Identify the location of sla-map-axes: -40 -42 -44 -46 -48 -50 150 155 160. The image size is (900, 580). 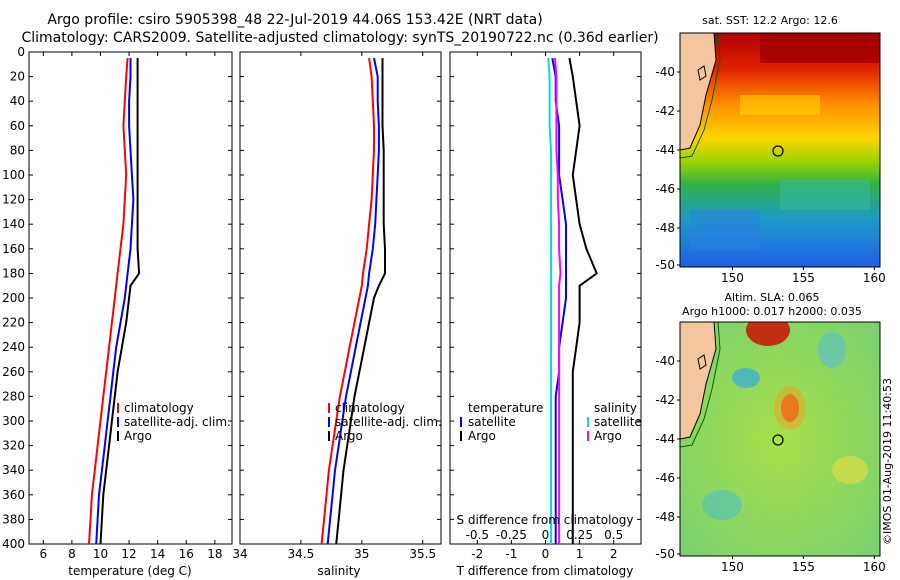
(770, 464).